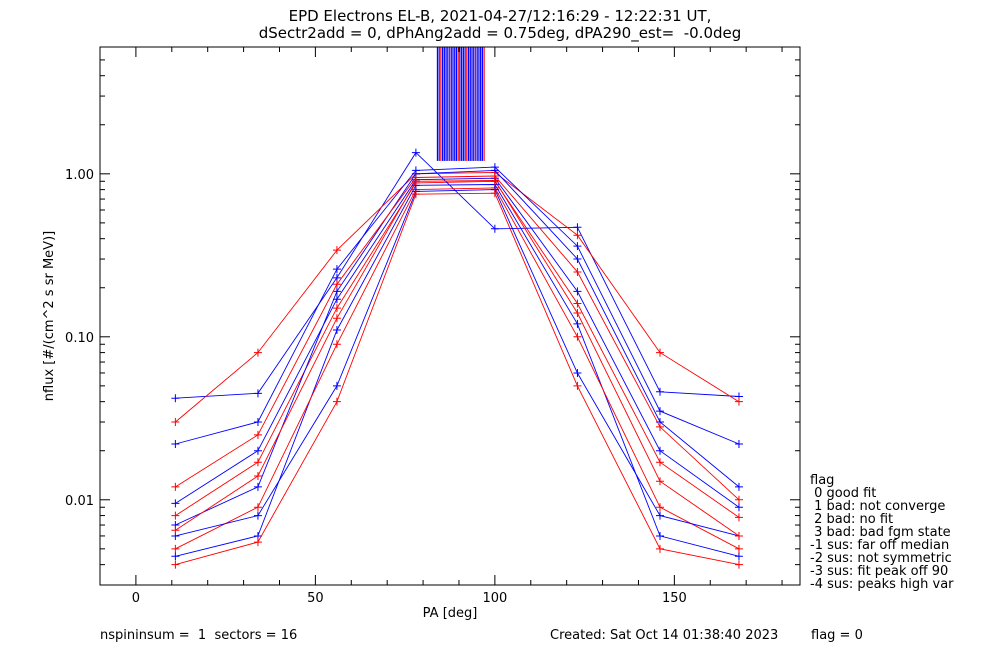 This screenshot has height=650, width=1000. What do you see at coordinates (450, 613) in the screenshot?
I see `x-axis-label: PA [deg]` at bounding box center [450, 613].